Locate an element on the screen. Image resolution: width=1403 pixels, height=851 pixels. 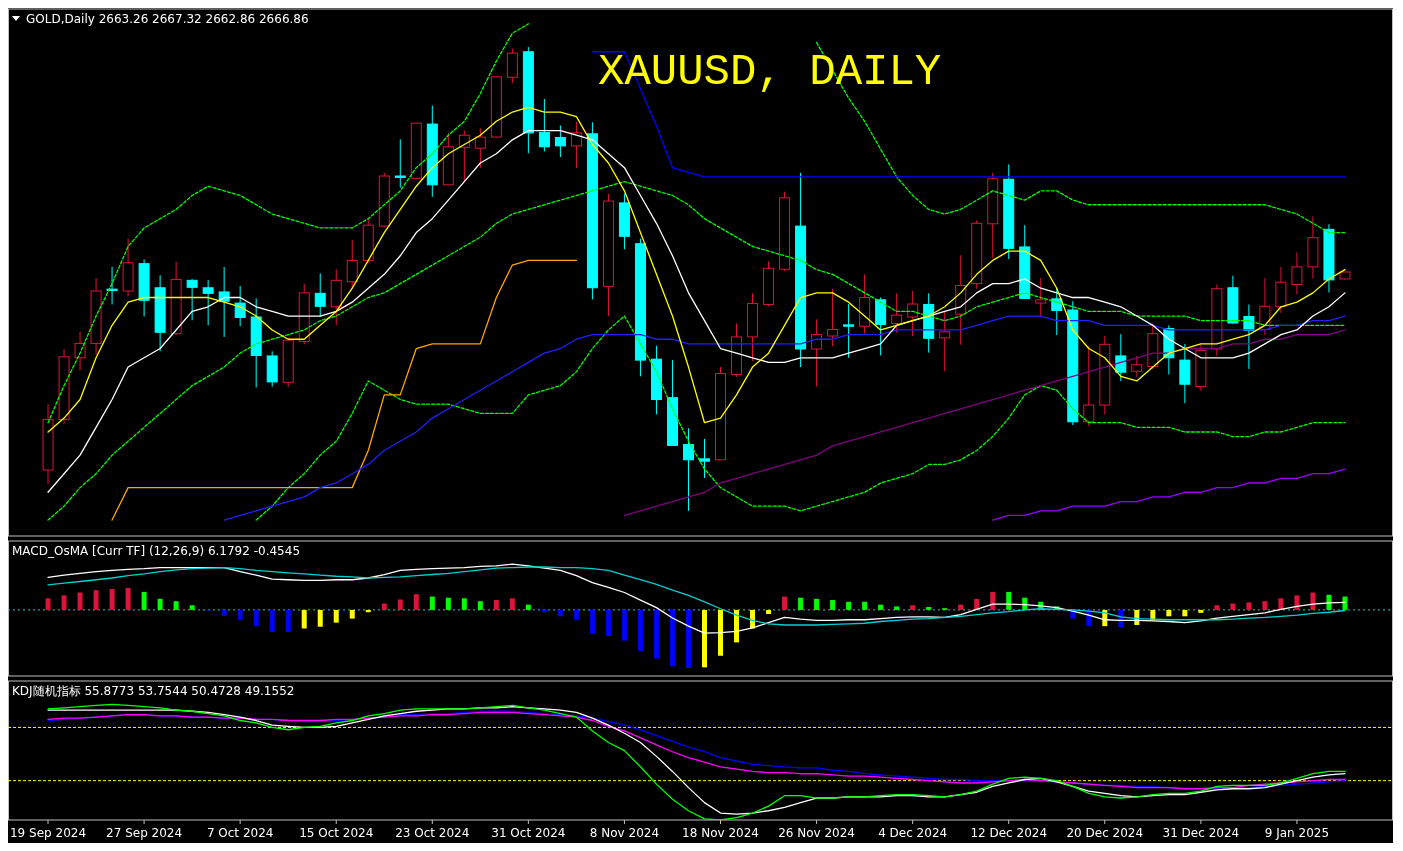
x-tick-label: 31 Oct 2024 is located at coordinates (528, 833).